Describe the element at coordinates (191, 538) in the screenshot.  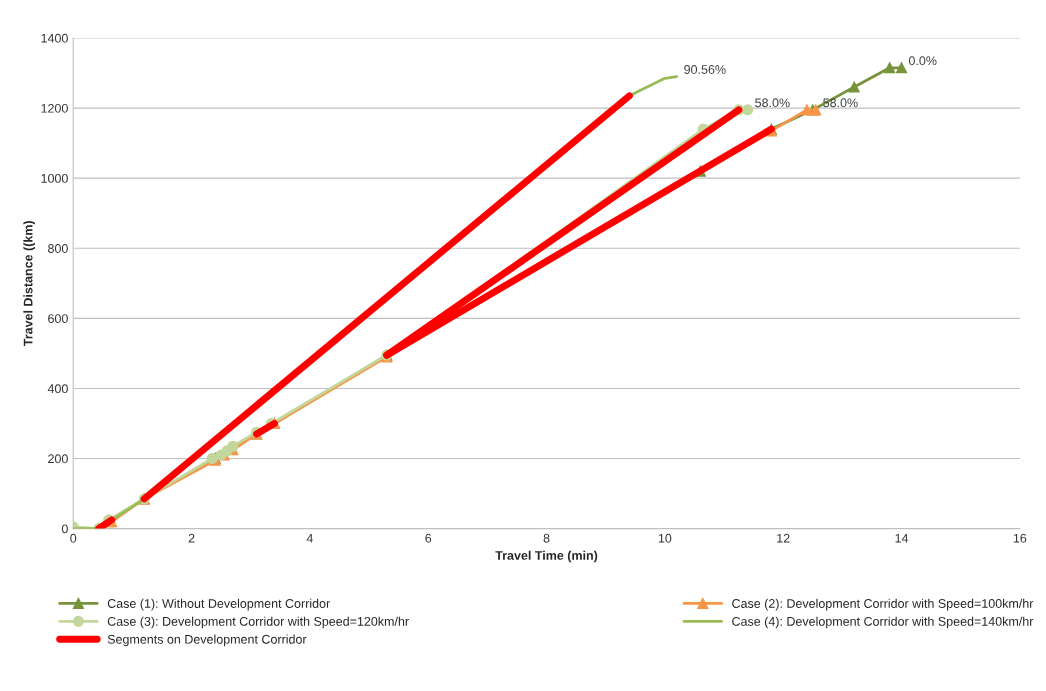
I see `x-tick-label: 2` at that location.